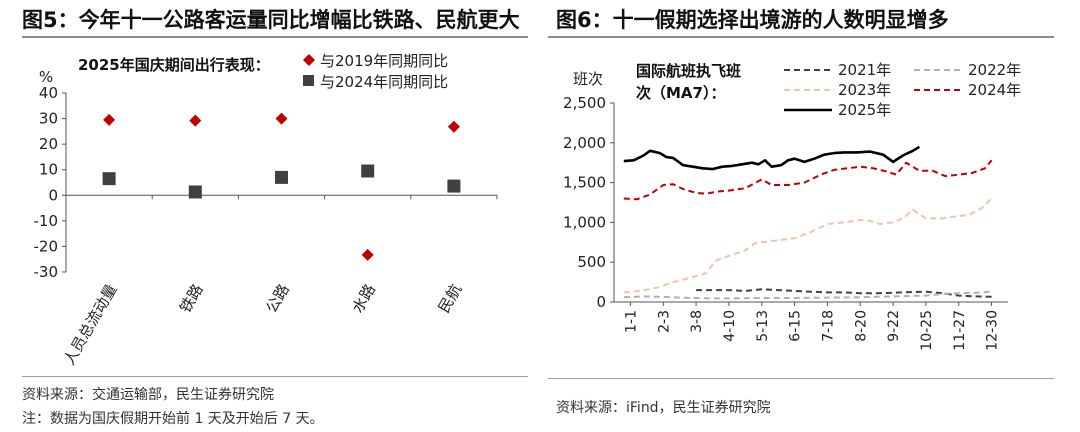 This screenshot has height=432, width=1080. I want to click on y-tick-label: 500, so click(591, 262).